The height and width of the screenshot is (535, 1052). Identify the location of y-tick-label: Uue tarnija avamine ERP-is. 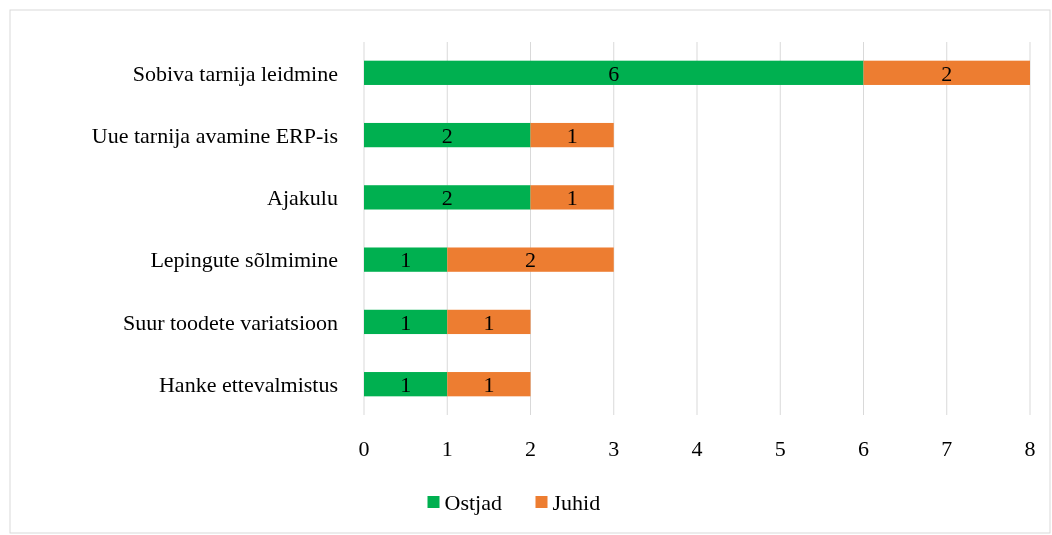
(214, 135).